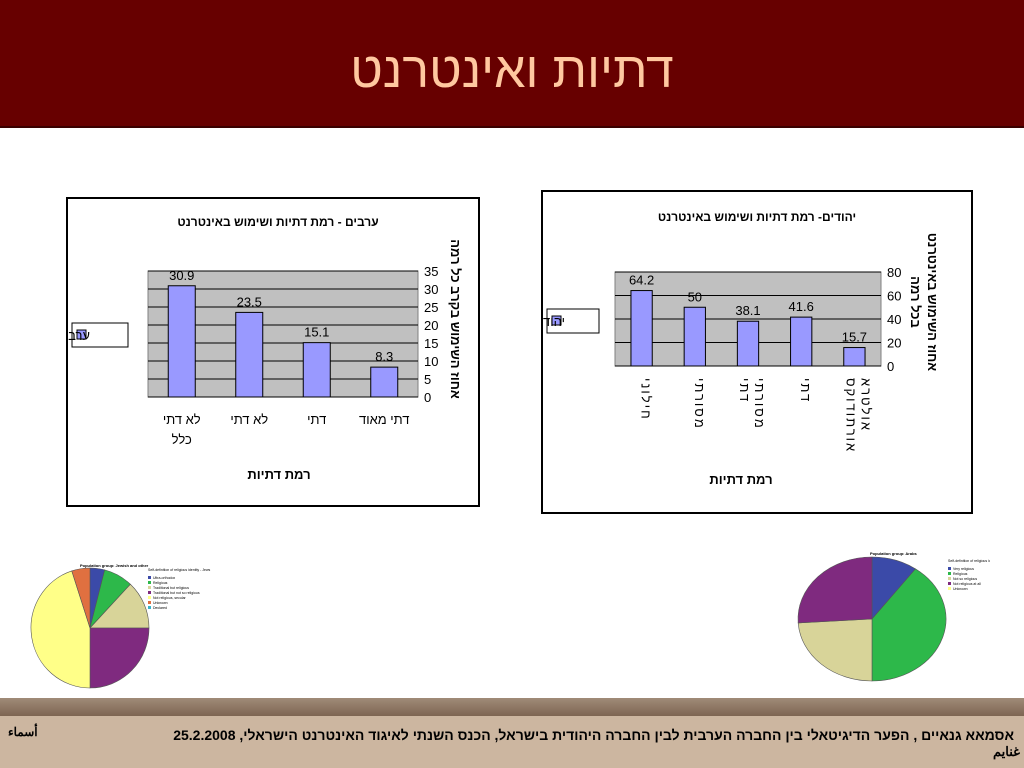  What do you see at coordinates (160, 608) in the screenshot?
I see `pie-legend-label: Declared` at bounding box center [160, 608].